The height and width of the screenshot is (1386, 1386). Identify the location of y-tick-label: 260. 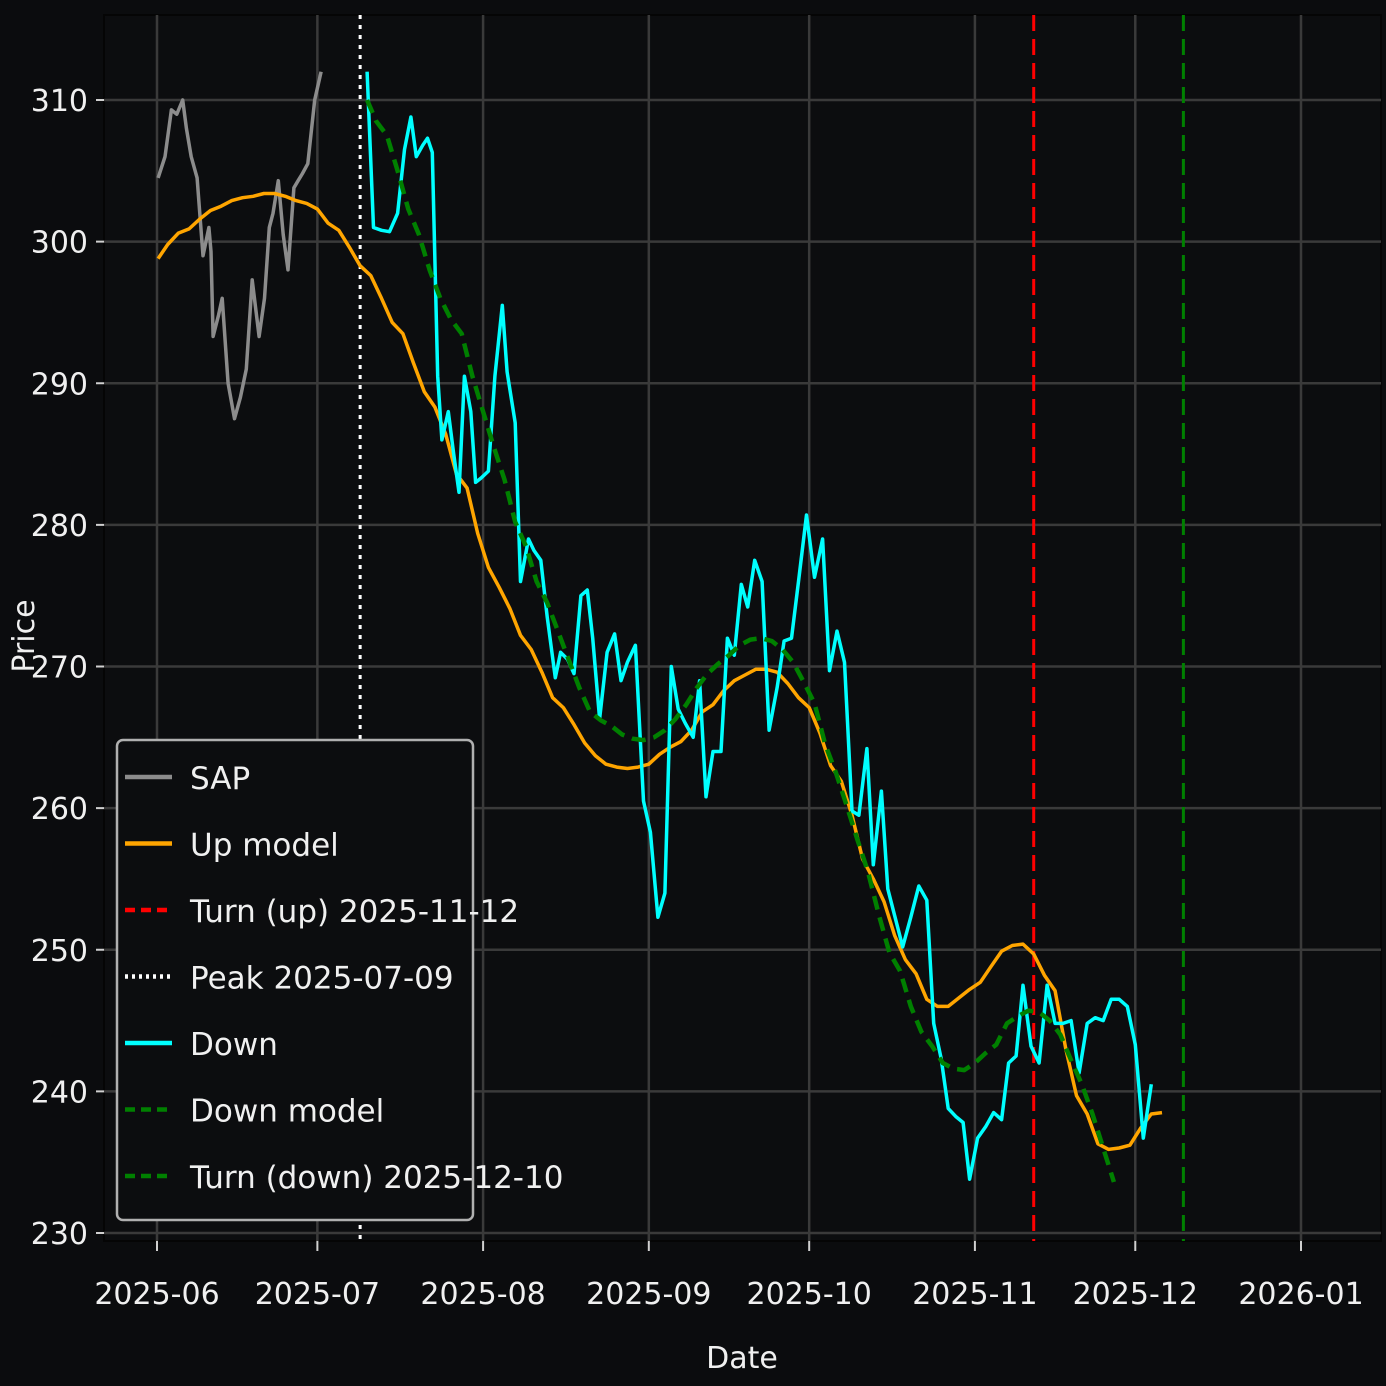
(59, 809).